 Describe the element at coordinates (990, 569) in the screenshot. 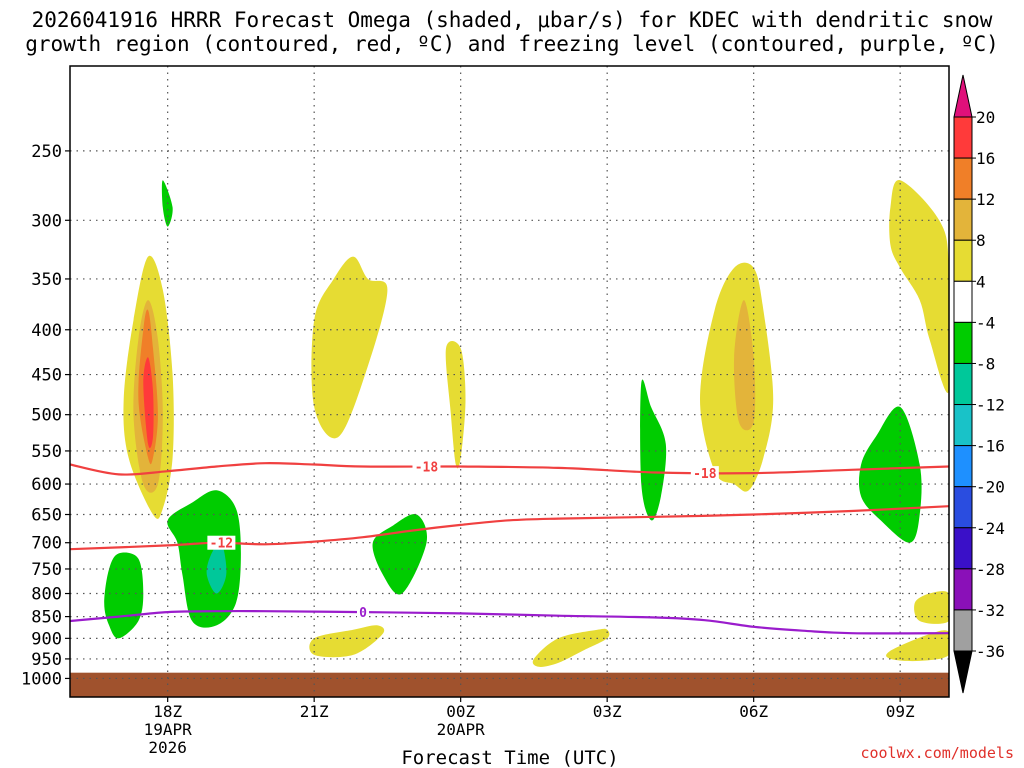

I see `colorbar-label-11: -28` at that location.